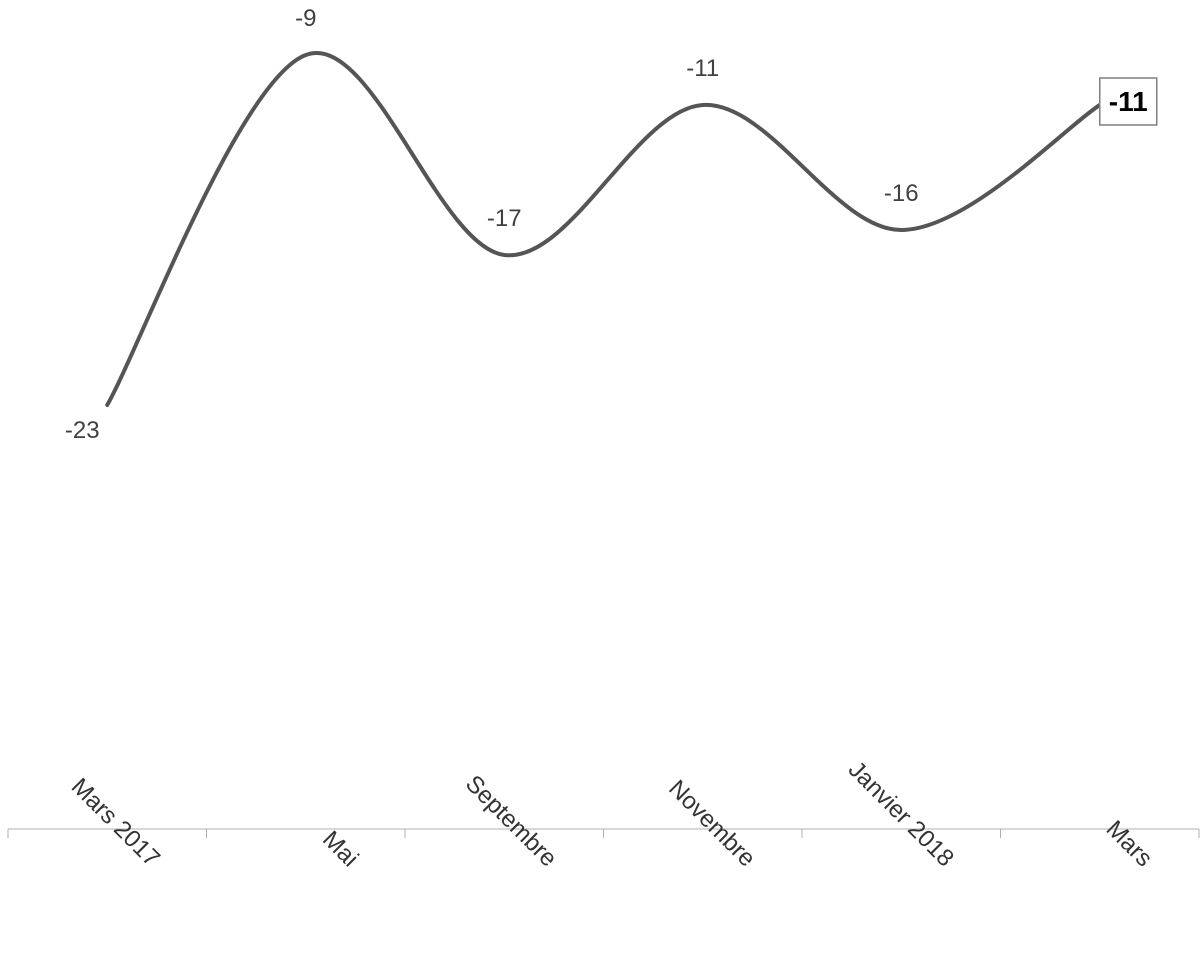 This screenshot has width=1202, height=976. I want to click on x-tick-label: Mai, so click(340, 849).